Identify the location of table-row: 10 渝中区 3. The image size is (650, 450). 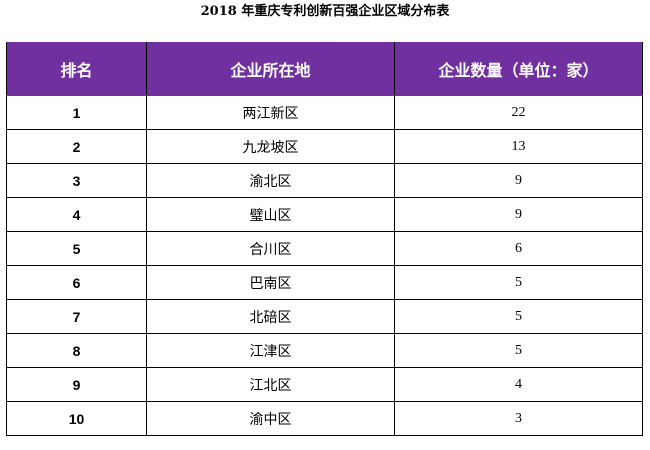
(324, 418).